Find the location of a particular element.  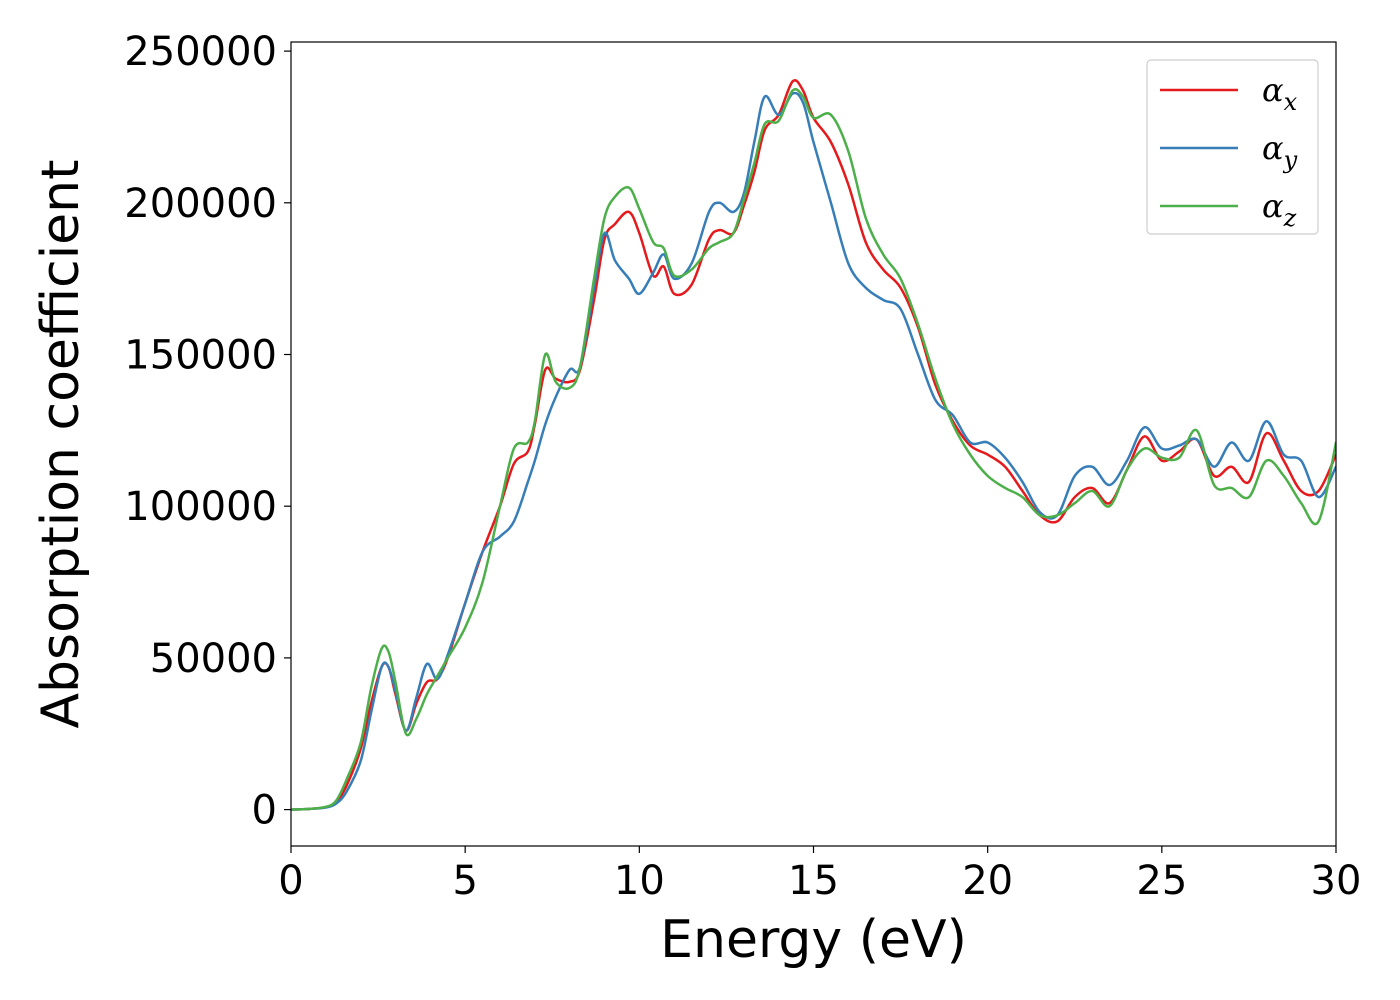

x-tick-label: 10 is located at coordinates (639, 881).